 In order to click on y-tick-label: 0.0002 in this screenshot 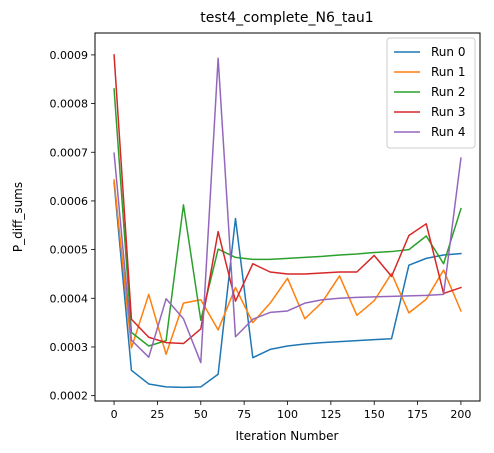, I will do `click(69, 396)`.